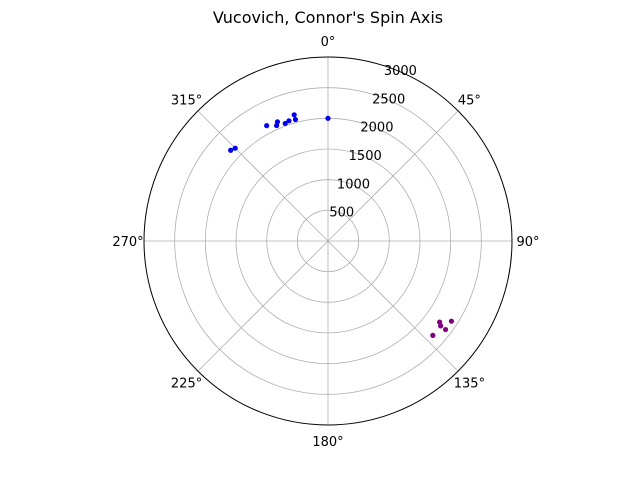  Describe the element at coordinates (469, 101) in the screenshot. I see `theta-tick-label: 45°` at that location.